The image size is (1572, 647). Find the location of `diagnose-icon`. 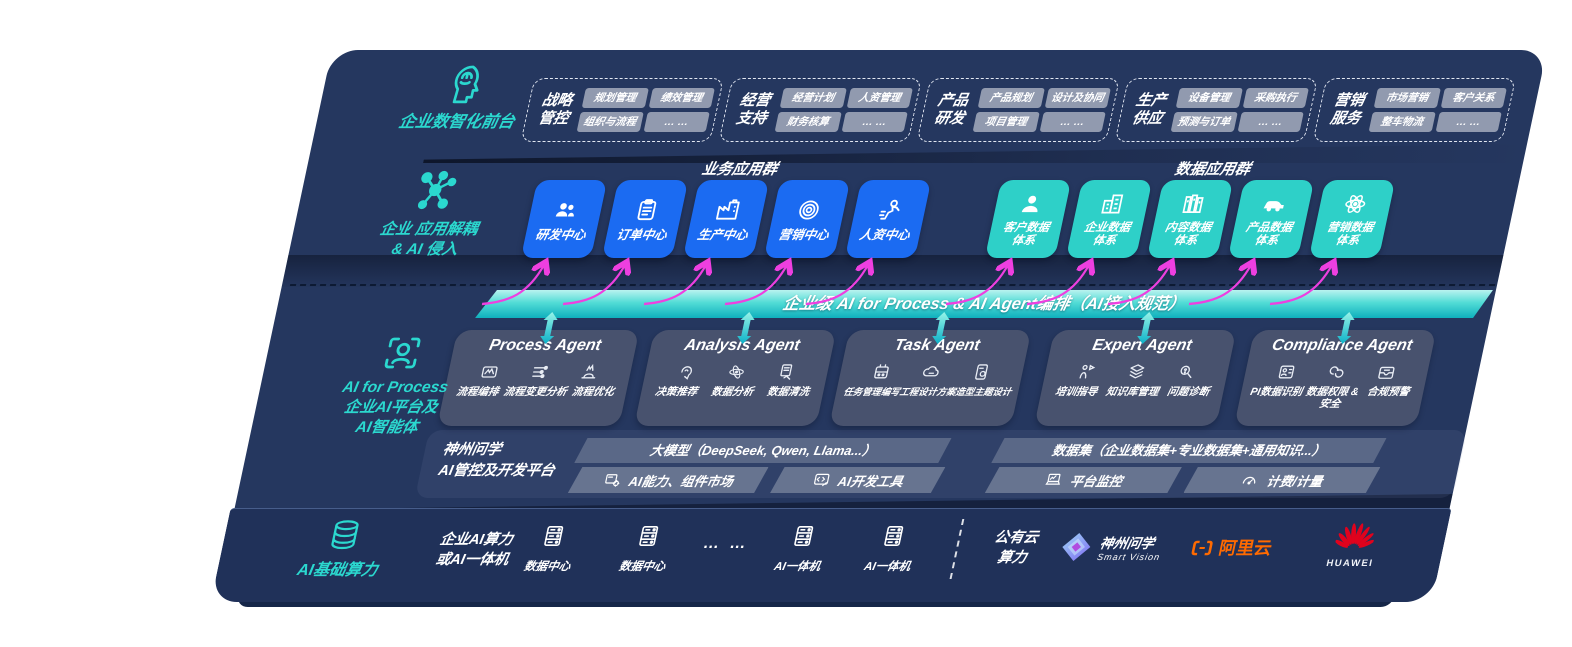

diagnose-icon is located at coordinates (1186, 372).